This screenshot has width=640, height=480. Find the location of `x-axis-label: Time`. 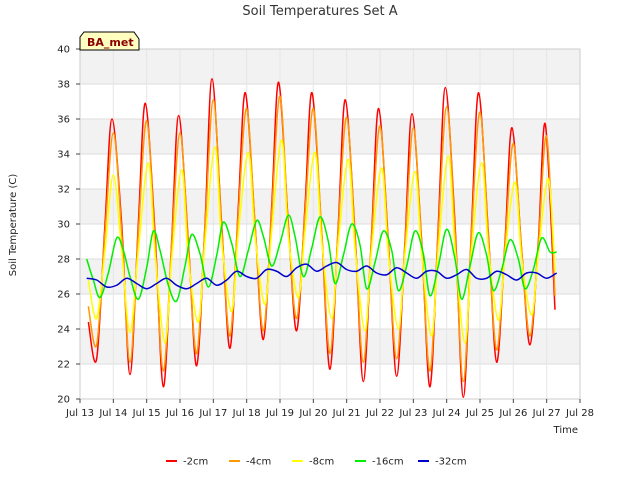

x-axis-label: Time is located at coordinates (565, 430).